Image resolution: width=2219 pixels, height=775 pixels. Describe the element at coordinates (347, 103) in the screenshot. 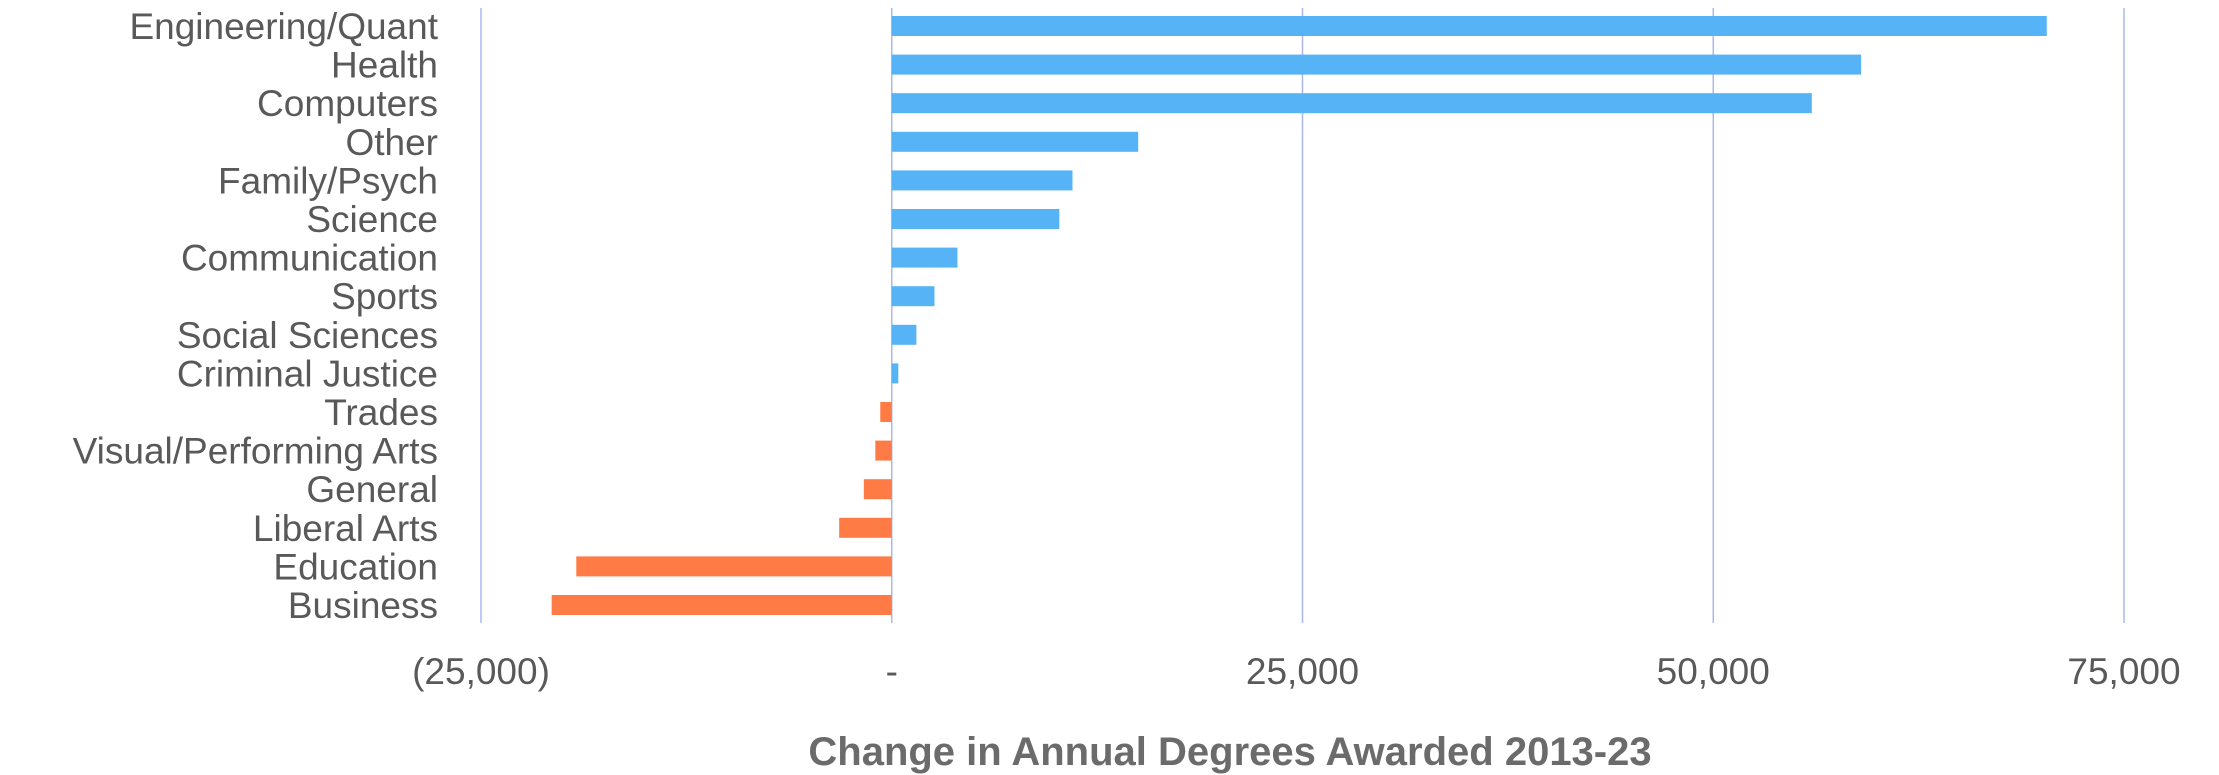

I see `category-label: Computers` at that location.